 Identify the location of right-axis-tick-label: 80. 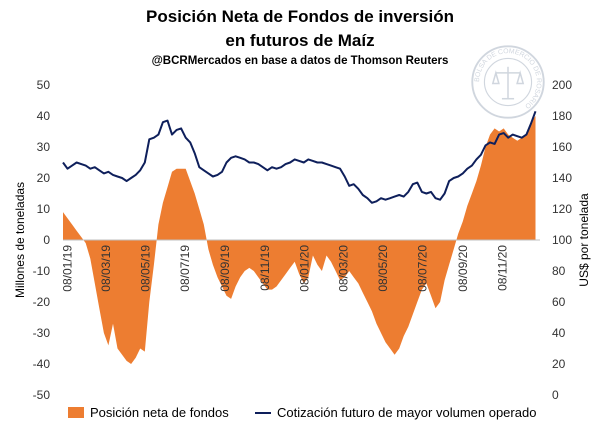
(559, 271).